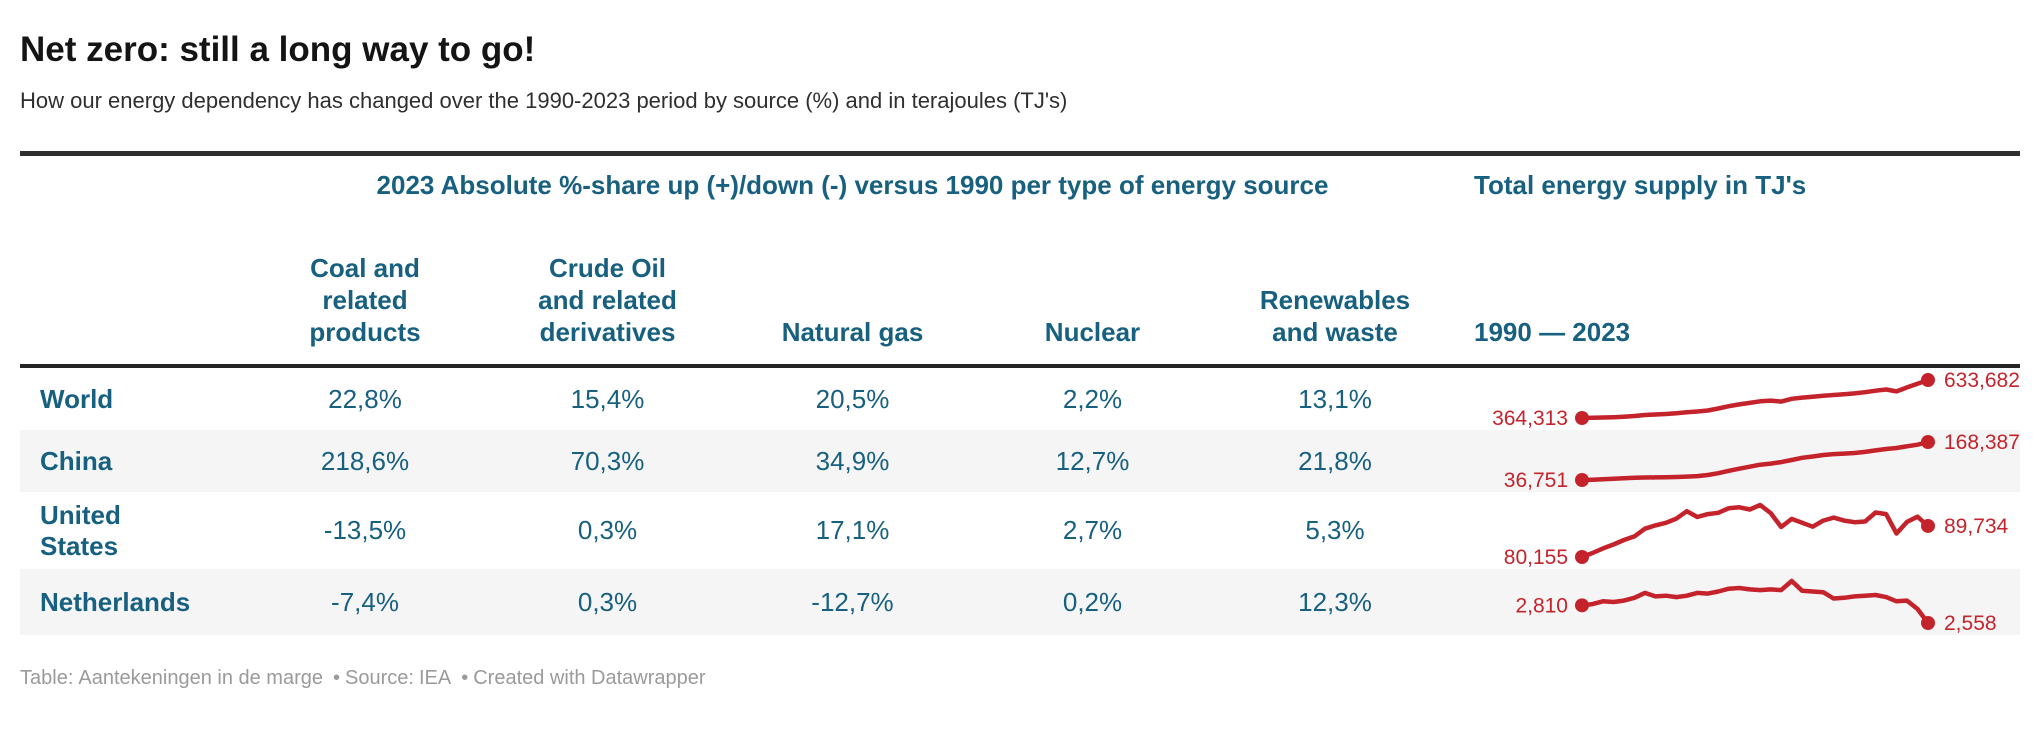  Describe the element at coordinates (1541, 606) in the screenshot. I see `svg-text: 2,810` at that location.